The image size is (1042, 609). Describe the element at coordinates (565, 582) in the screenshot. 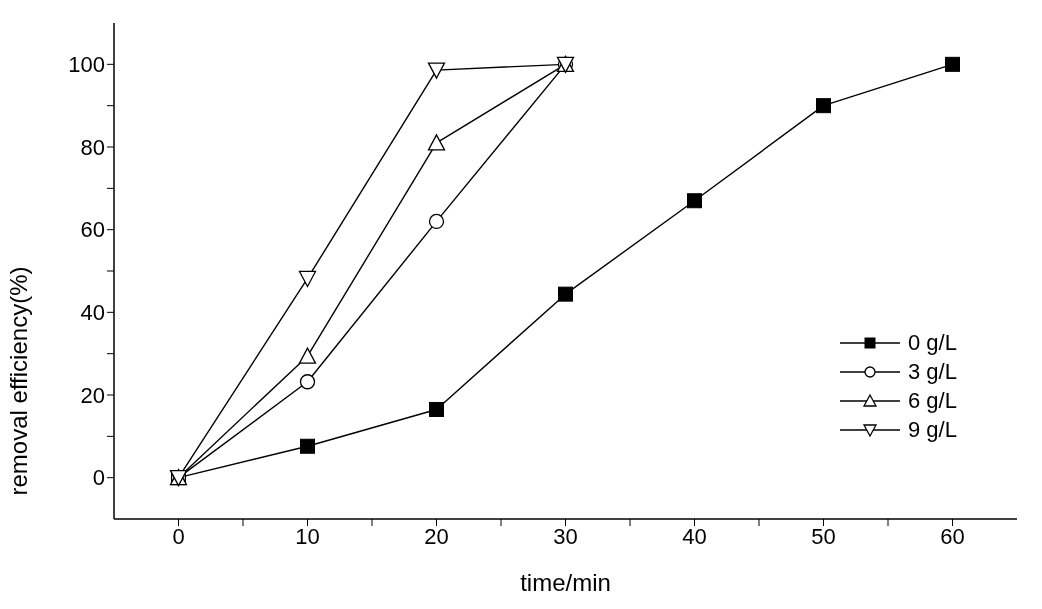

I see `x-axis-title: time/min` at that location.